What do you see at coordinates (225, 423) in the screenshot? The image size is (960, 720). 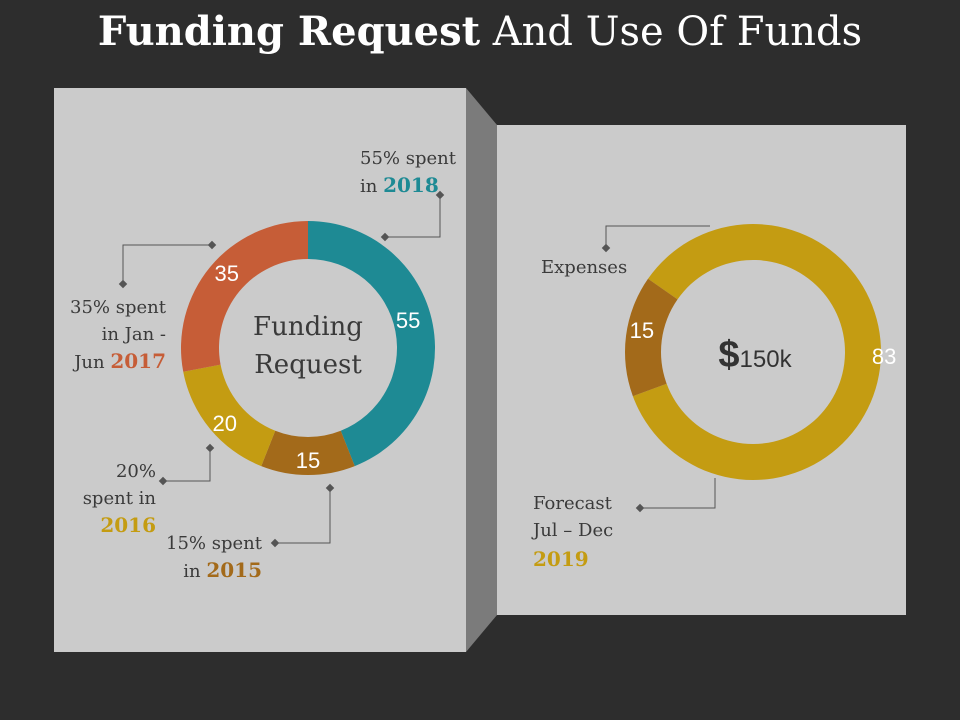 I see `donut-value-label: 20` at bounding box center [225, 423].